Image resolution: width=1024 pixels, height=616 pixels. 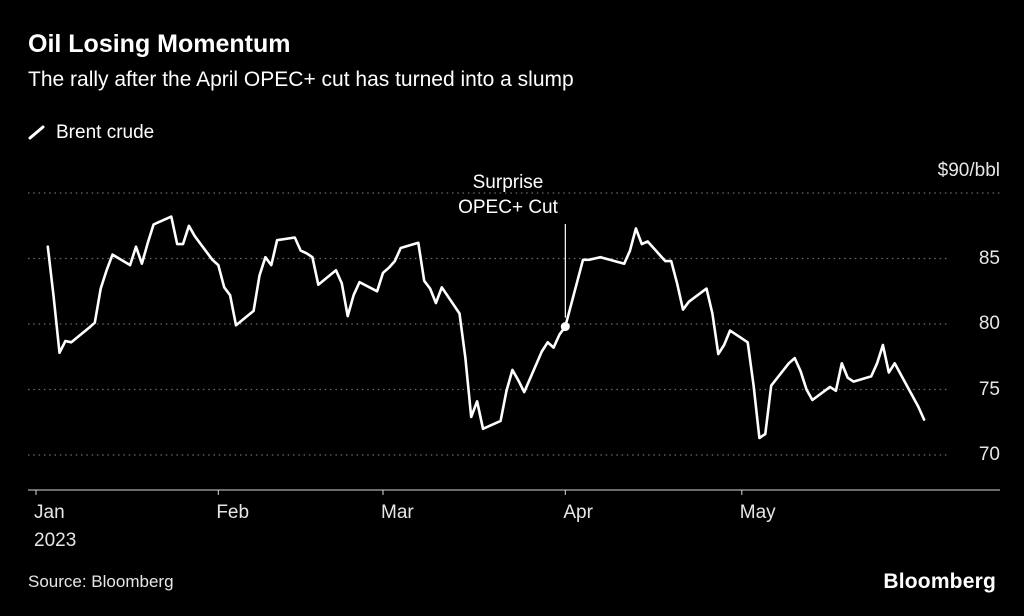 What do you see at coordinates (36, 132) in the screenshot?
I see `line-series-icon` at bounding box center [36, 132].